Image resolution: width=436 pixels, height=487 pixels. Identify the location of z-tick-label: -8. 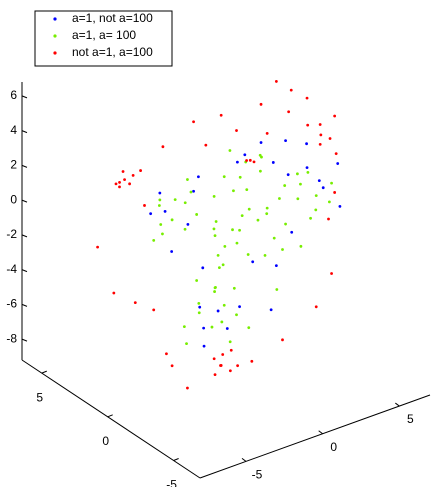
(11, 338).